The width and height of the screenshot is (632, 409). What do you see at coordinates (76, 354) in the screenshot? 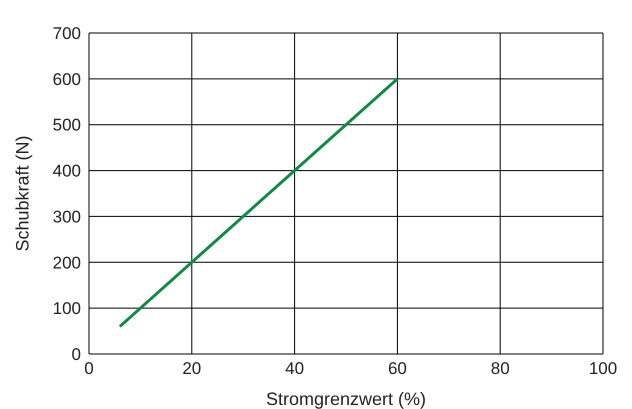
I see `y-tick-label: 0` at bounding box center [76, 354].